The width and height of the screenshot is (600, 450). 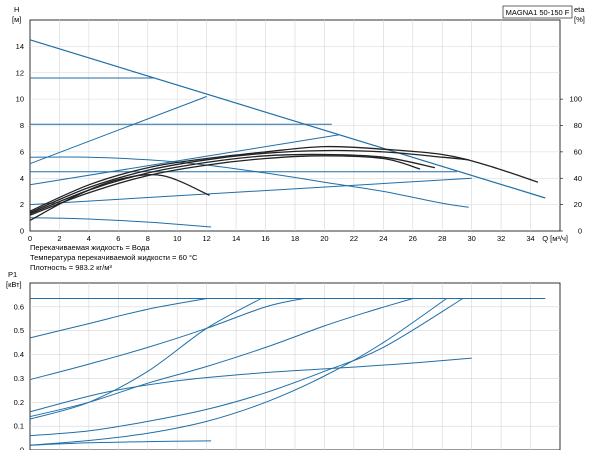 I want to click on info-density: Плотность = 983.2 кг/м³, so click(x=71, y=267).